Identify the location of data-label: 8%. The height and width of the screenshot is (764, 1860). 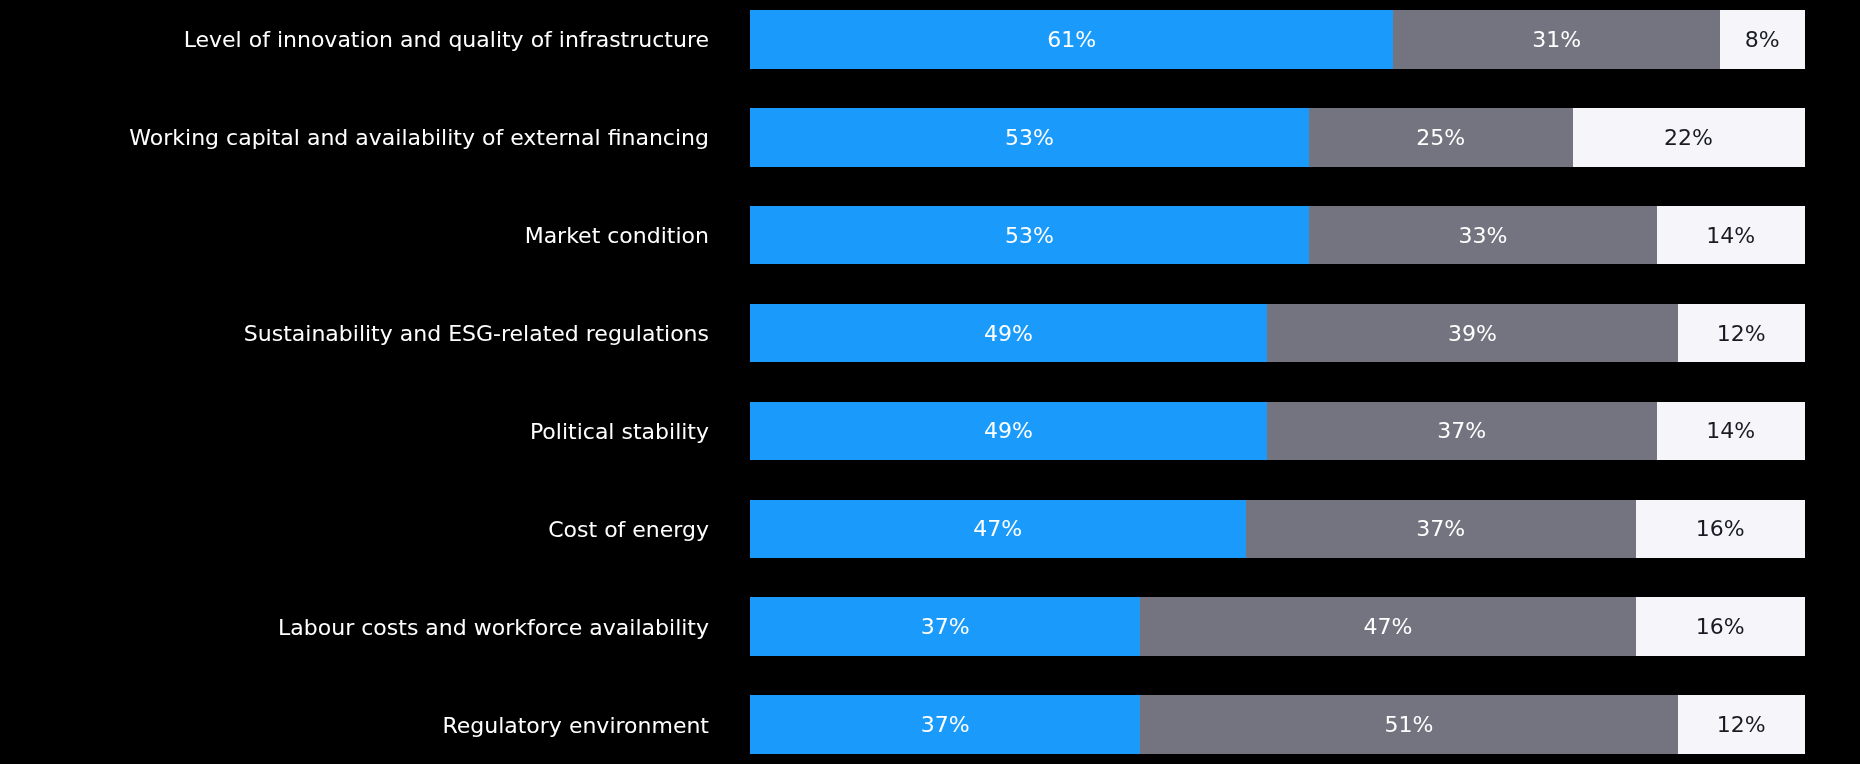
(1762, 39).